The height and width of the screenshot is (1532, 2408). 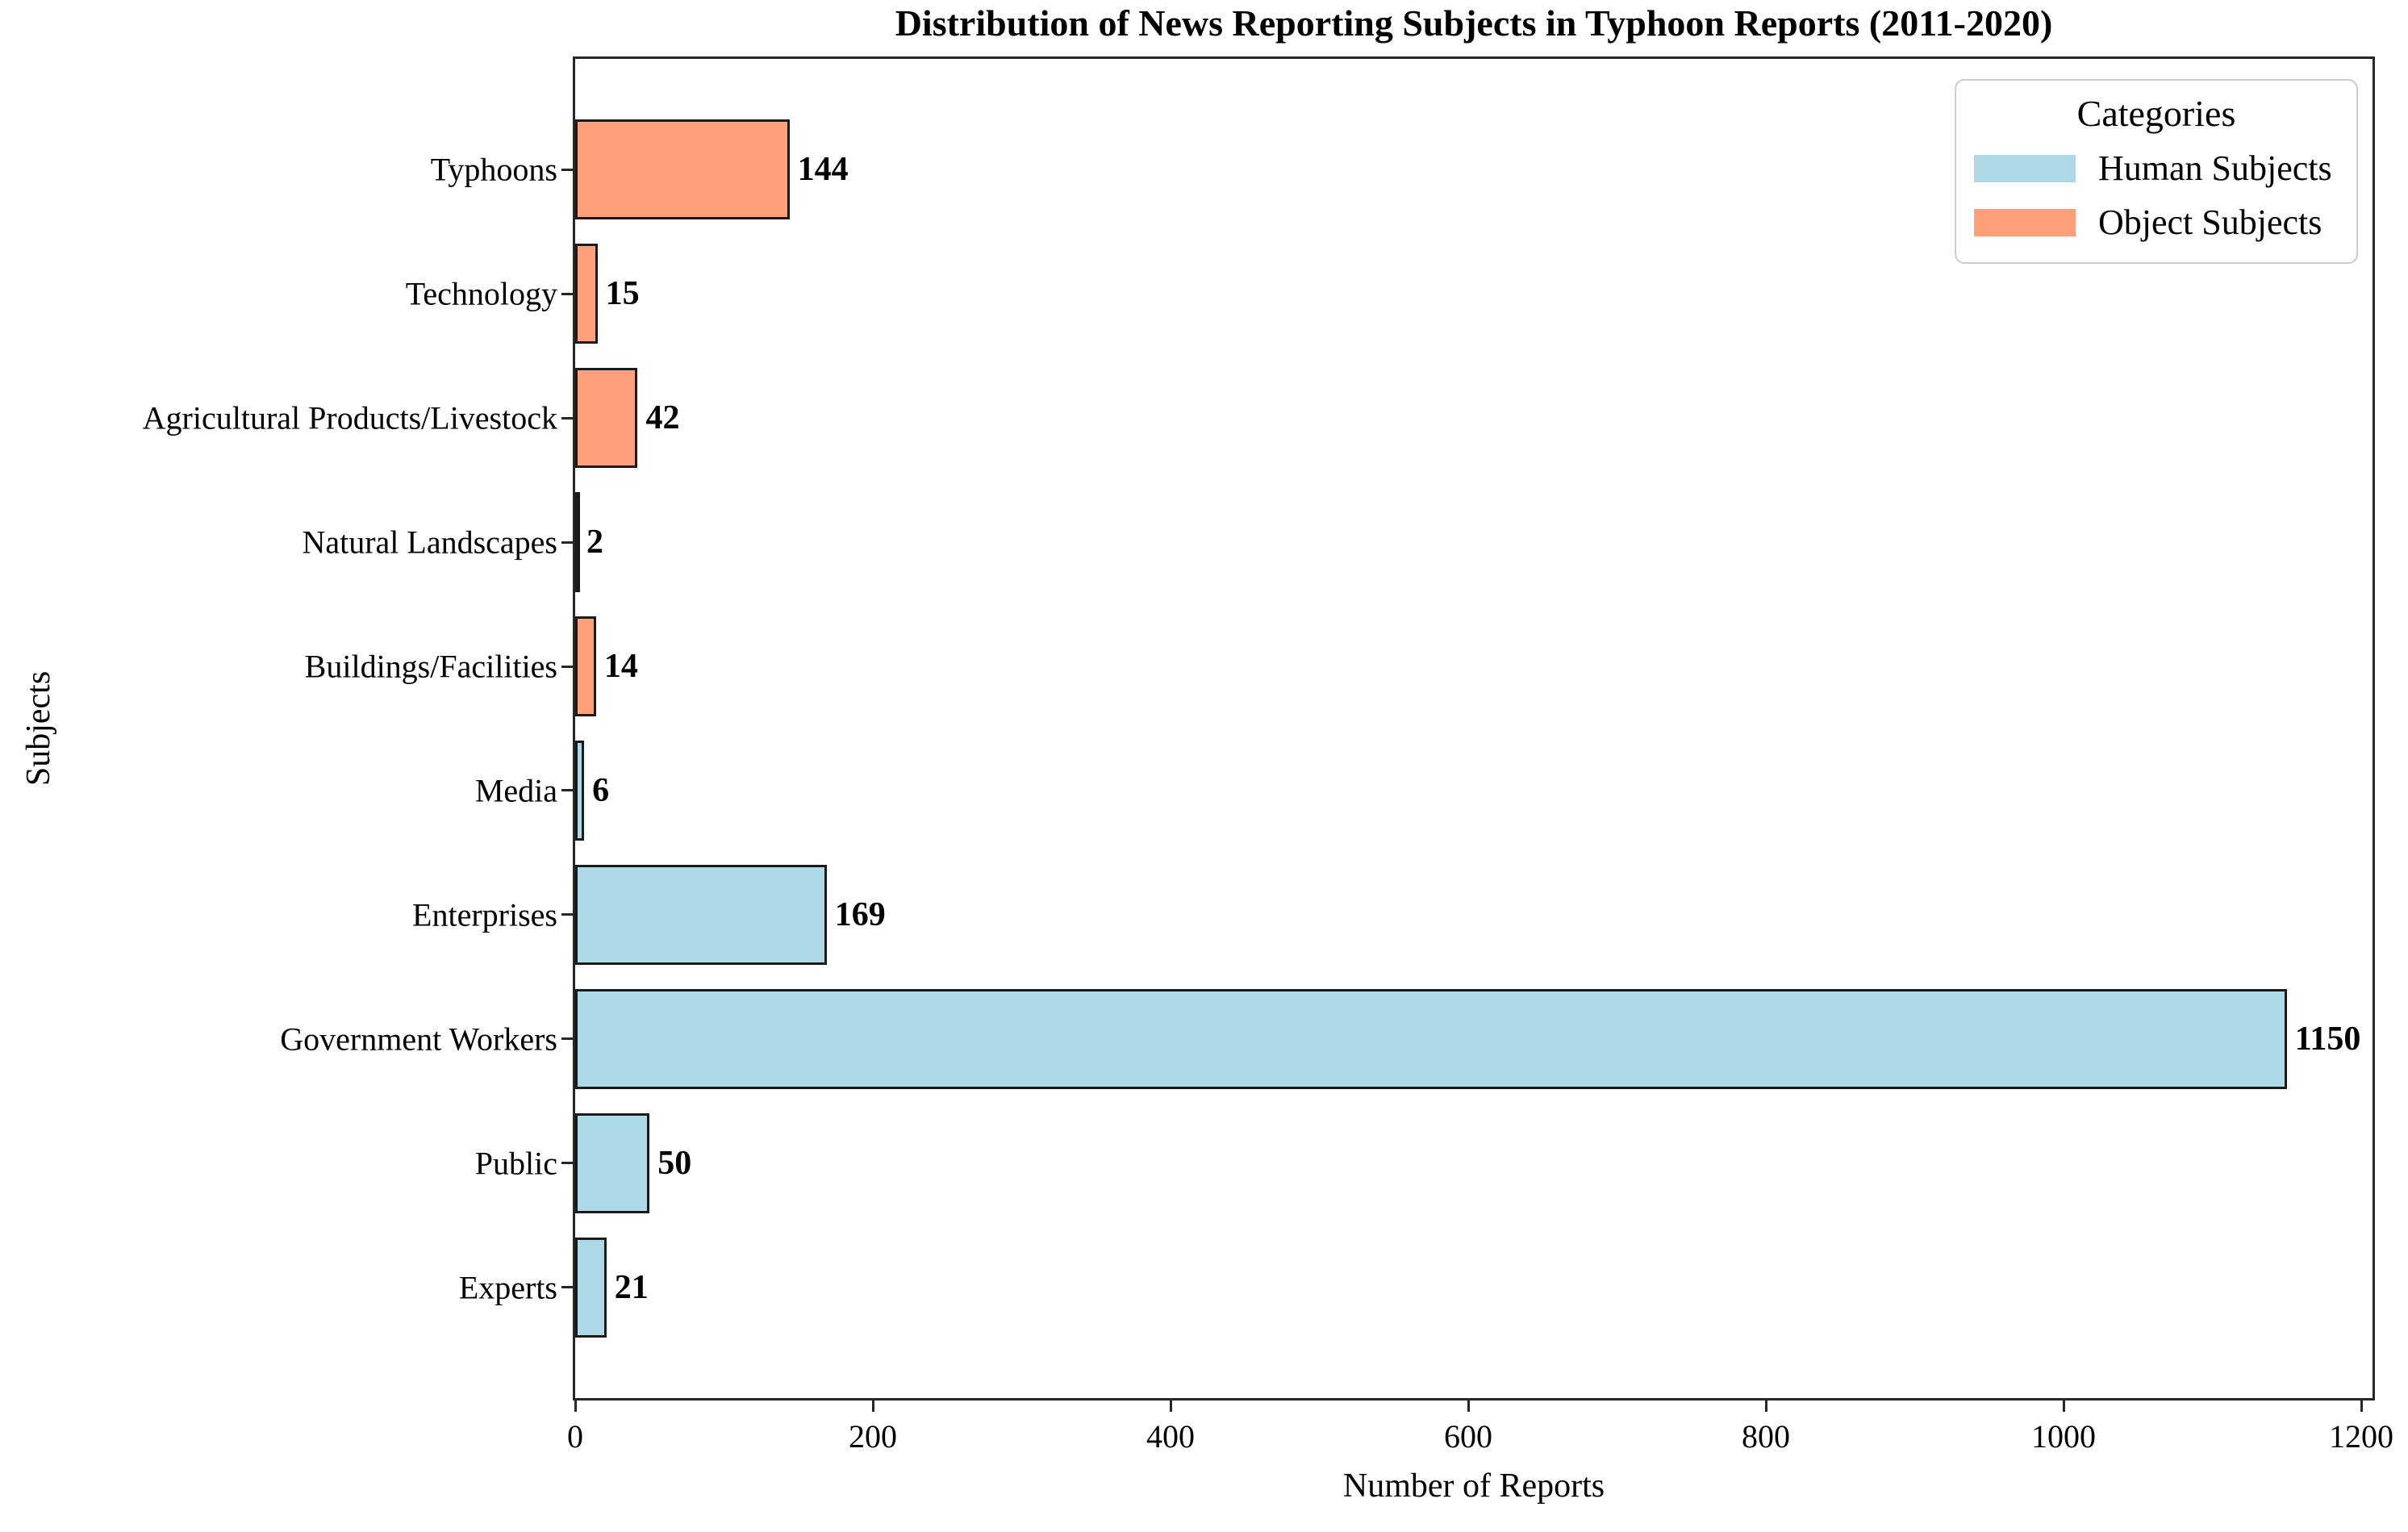 I want to click on legend-entries: Human Subjects Object Subjects, so click(x=2156, y=195).